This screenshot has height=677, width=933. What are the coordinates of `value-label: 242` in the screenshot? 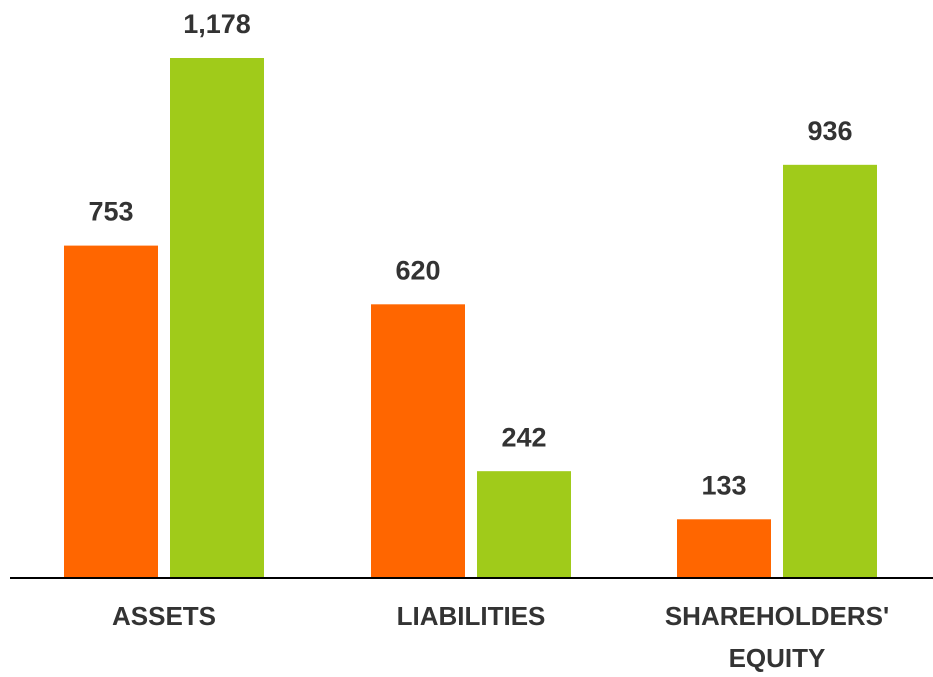 It's located at (523, 437).